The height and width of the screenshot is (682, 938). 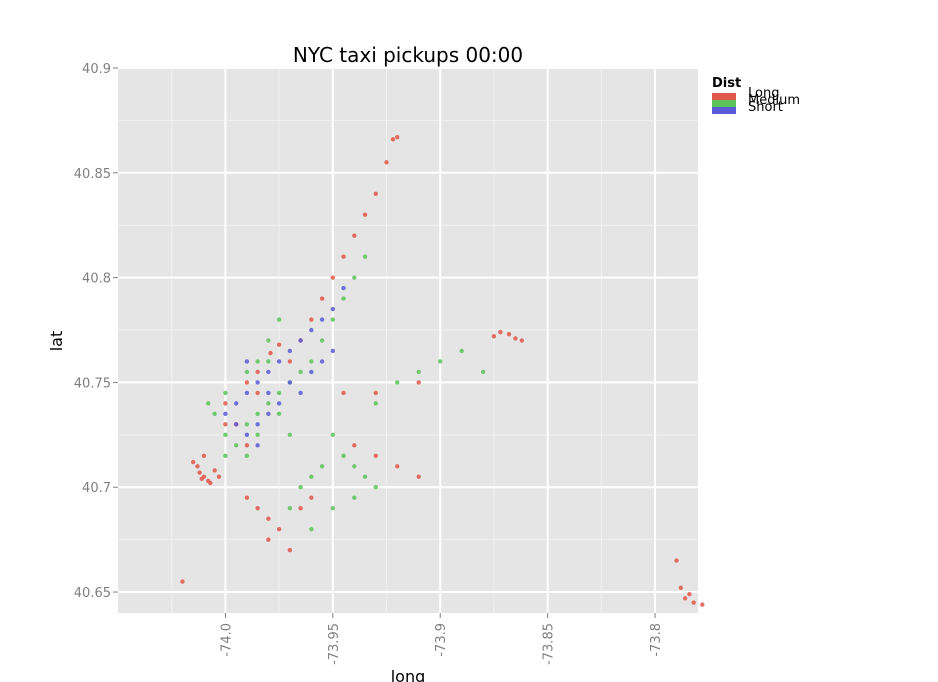 What do you see at coordinates (724, 103) in the screenshot?
I see `legend-key-medium` at bounding box center [724, 103].